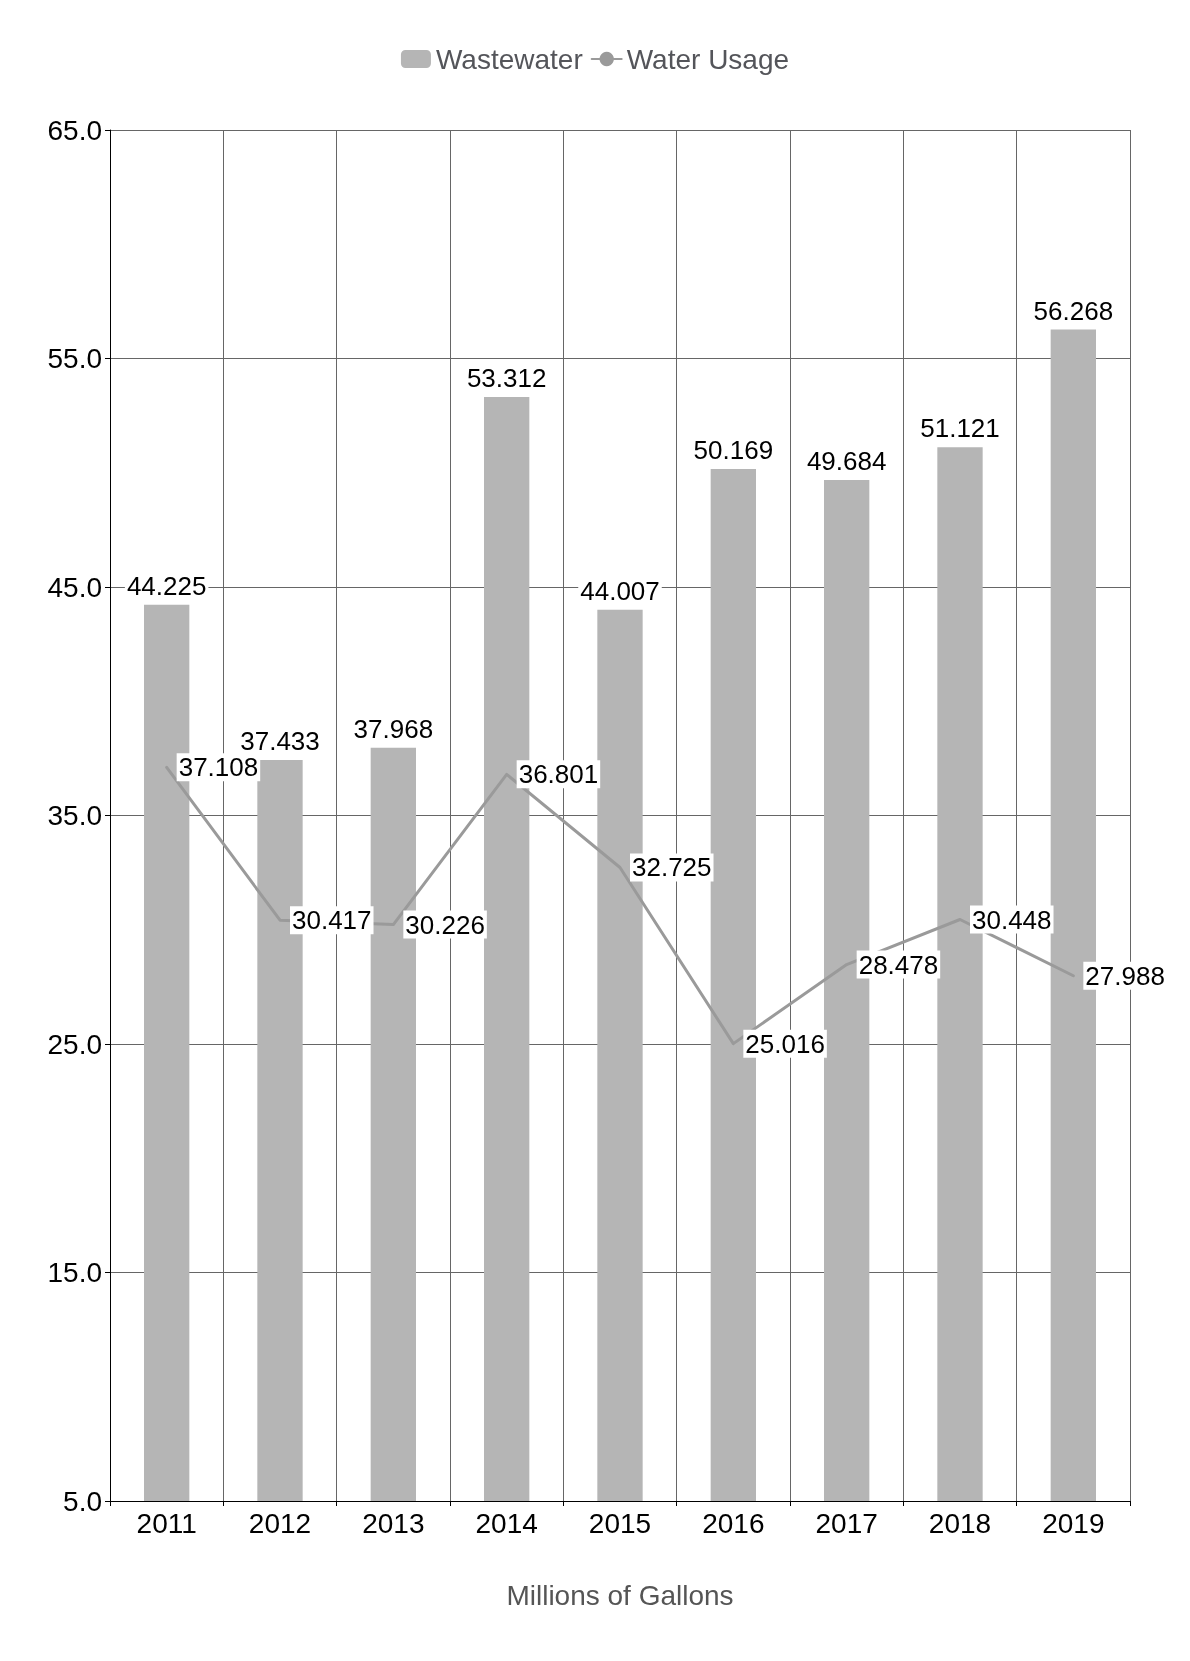  Describe the element at coordinates (960, 428) in the screenshot. I see `data-label: 51.121` at that location.